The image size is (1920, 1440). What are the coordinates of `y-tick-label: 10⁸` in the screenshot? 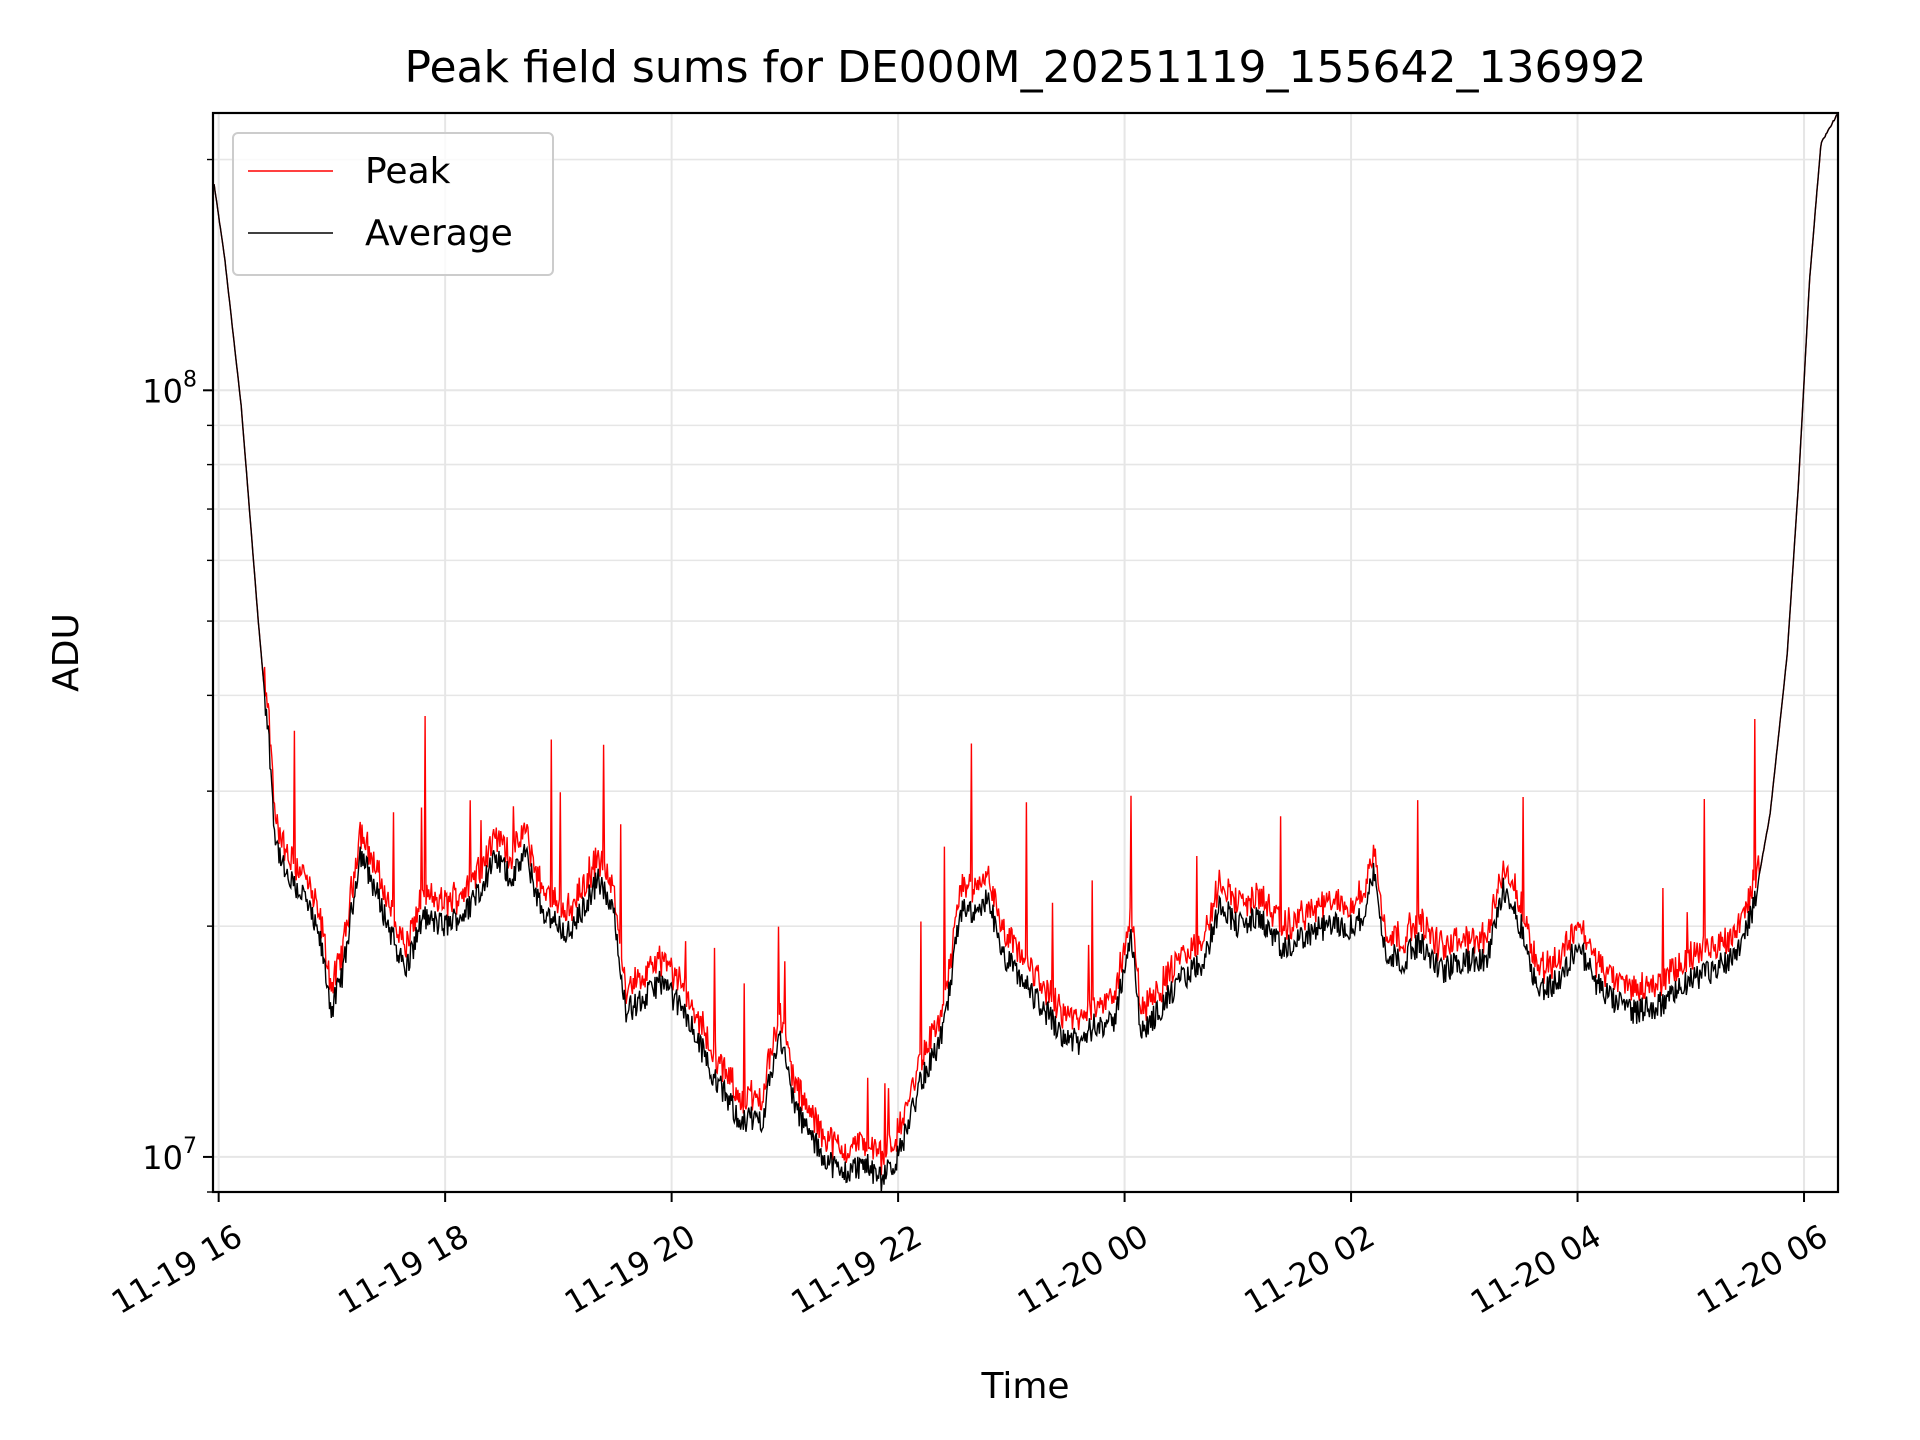 It's located at (169, 388).